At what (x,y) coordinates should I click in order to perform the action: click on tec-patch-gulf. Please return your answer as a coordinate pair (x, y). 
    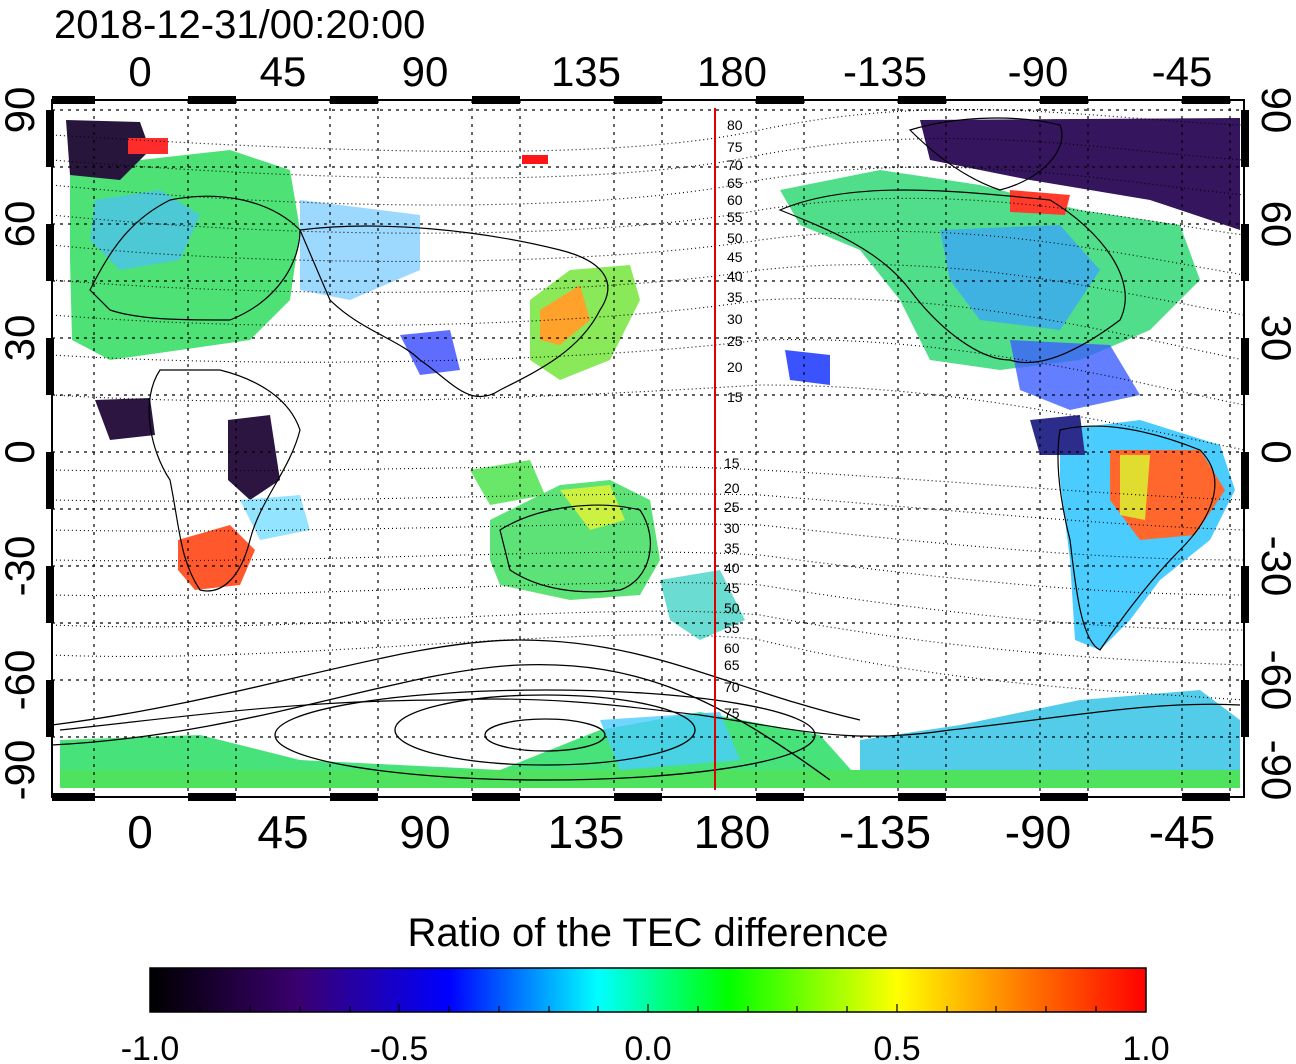
    Looking at the image, I should click on (1075, 375).